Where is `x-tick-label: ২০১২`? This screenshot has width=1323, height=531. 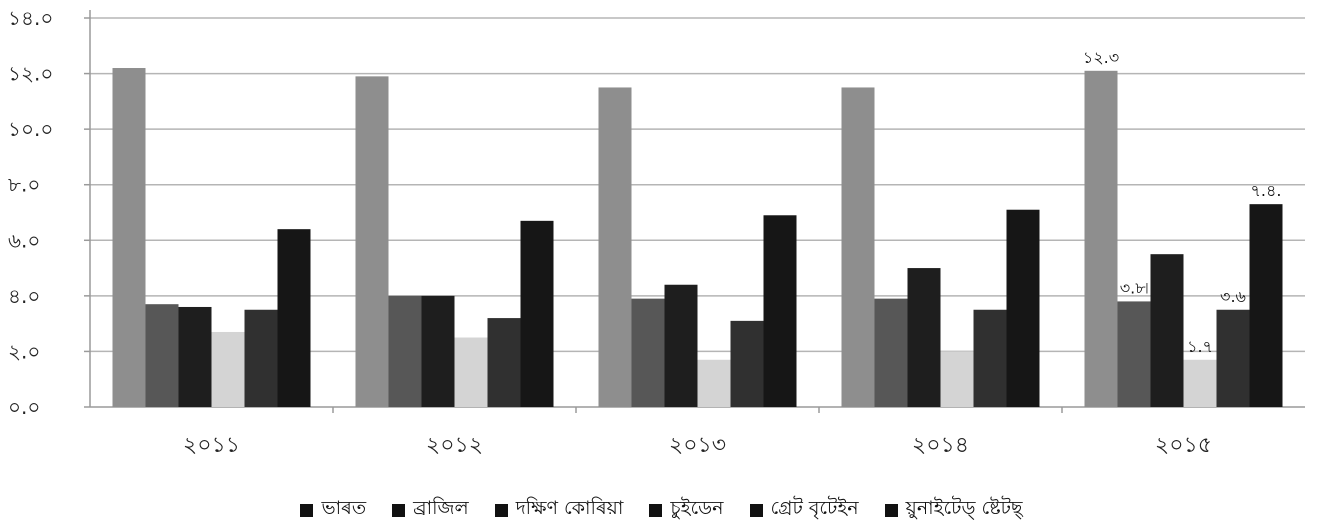 x-tick-label: ২০১২ is located at coordinates (454, 445).